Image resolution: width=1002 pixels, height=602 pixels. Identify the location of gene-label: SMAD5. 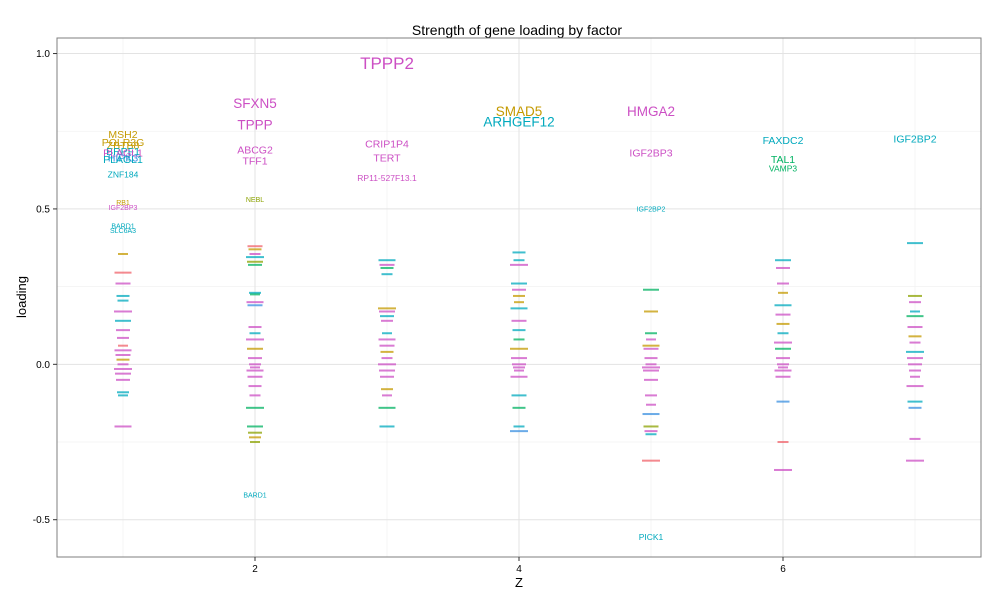
(519, 111).